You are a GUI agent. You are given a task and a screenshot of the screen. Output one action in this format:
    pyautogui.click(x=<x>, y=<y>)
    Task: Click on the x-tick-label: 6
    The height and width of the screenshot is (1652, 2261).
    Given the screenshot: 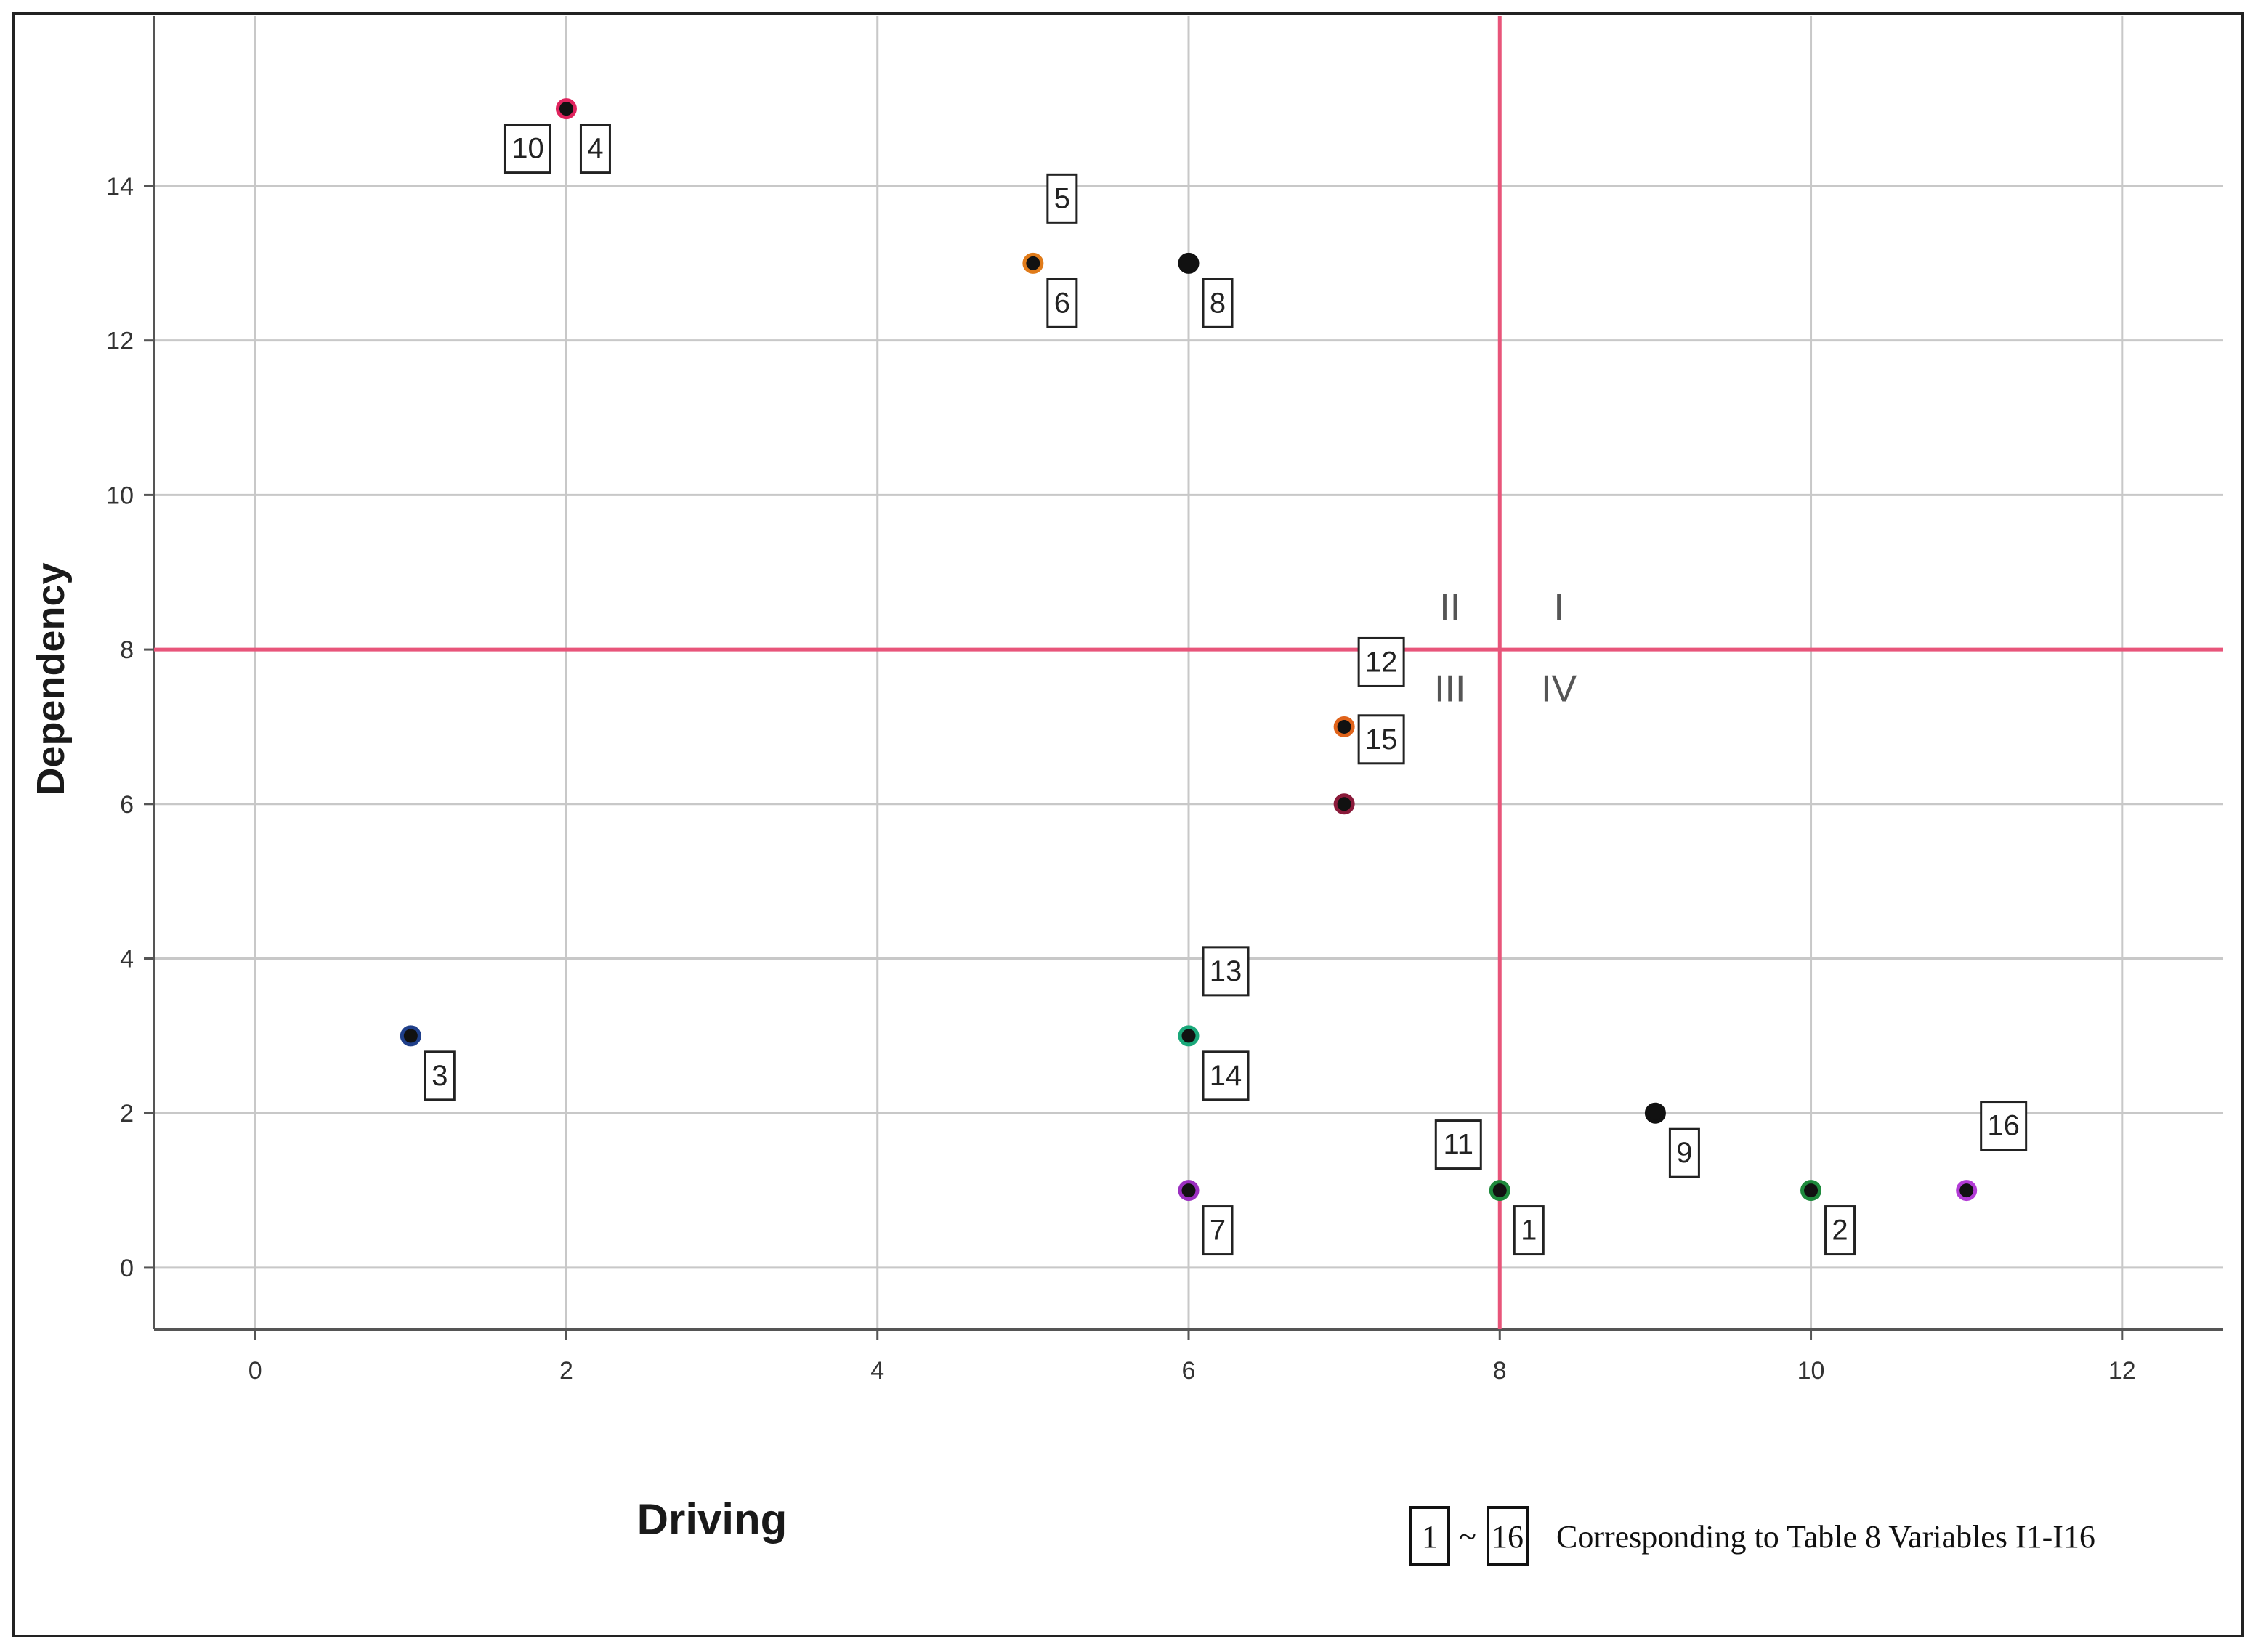 What is the action you would take?
    pyautogui.click(x=1189, y=1371)
    